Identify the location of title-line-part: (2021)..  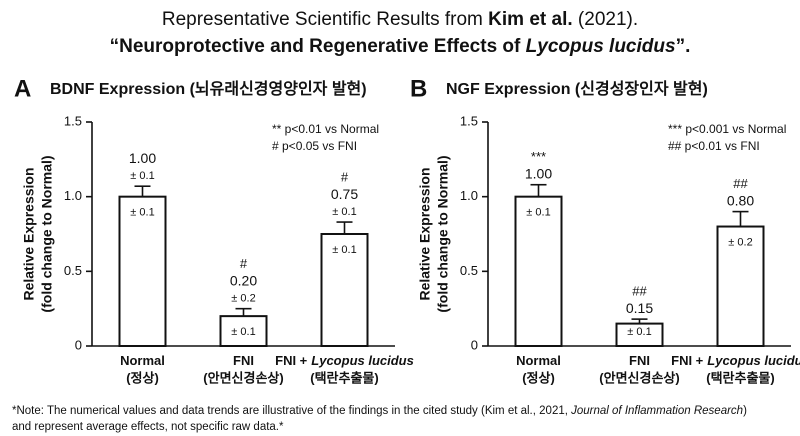
(605, 19).